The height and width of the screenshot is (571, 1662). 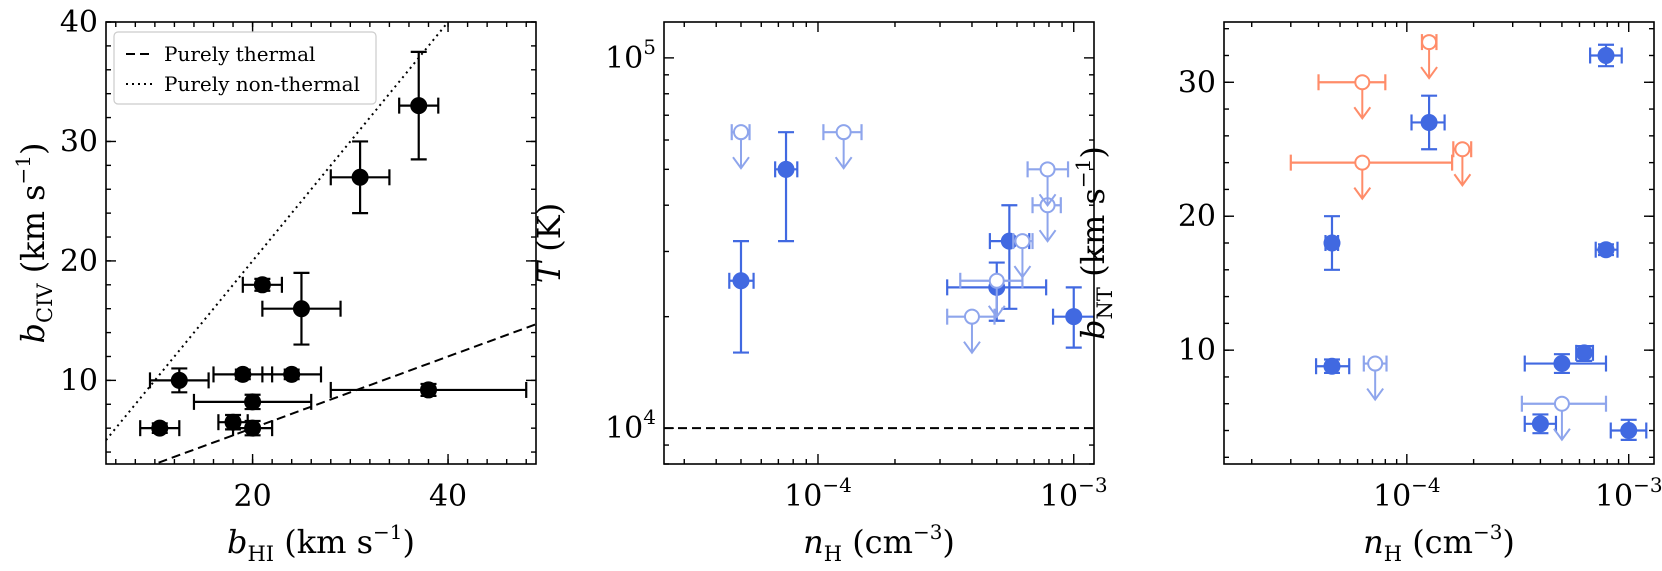 I want to click on legend-label: Purely non-thermal, so click(x=262, y=84).